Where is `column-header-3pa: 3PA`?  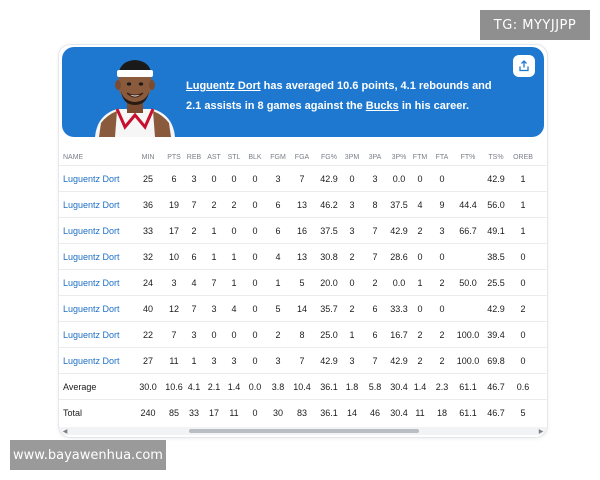 column-header-3pa: 3PA is located at coordinates (375, 157).